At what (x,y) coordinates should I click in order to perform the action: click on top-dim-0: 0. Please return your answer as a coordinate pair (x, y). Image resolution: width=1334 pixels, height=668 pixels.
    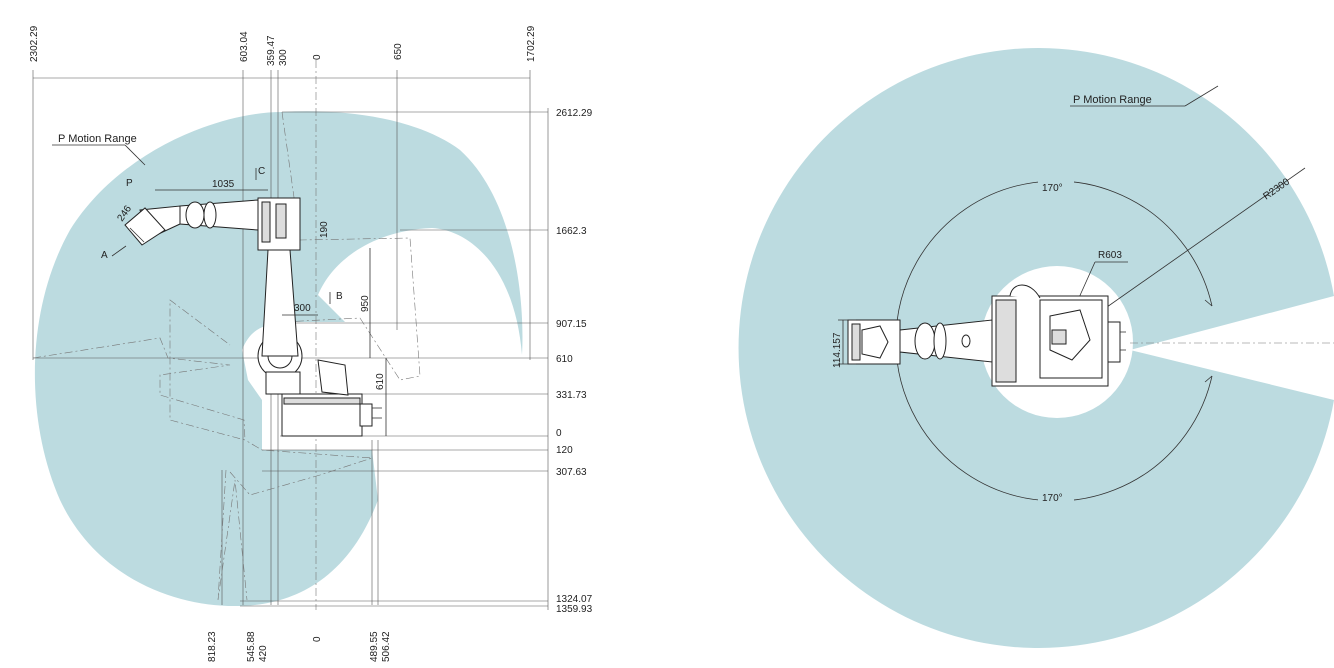
    Looking at the image, I should click on (317, 57).